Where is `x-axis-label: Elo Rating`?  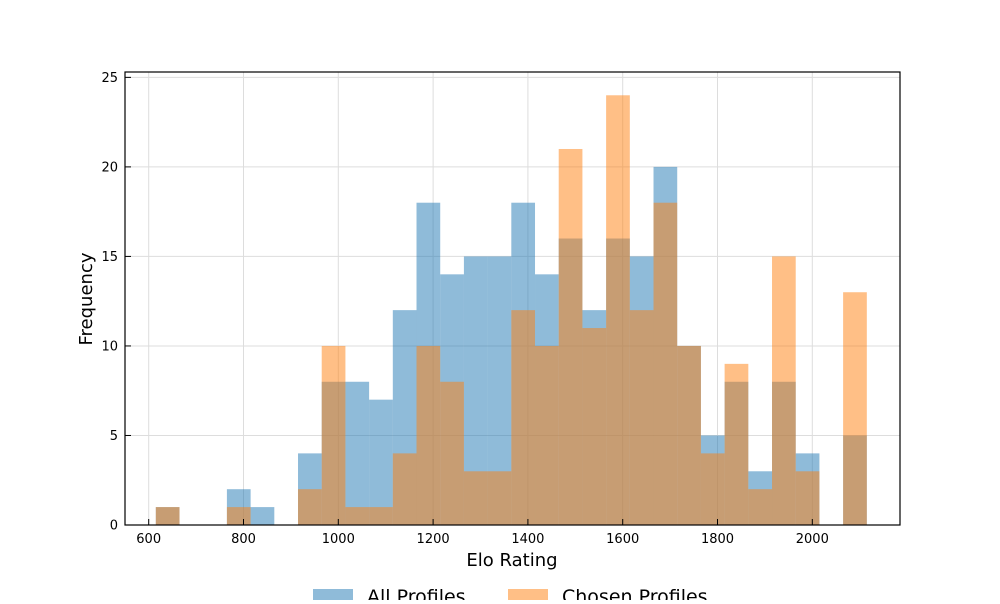
x-axis-label: Elo Rating is located at coordinates (511, 560).